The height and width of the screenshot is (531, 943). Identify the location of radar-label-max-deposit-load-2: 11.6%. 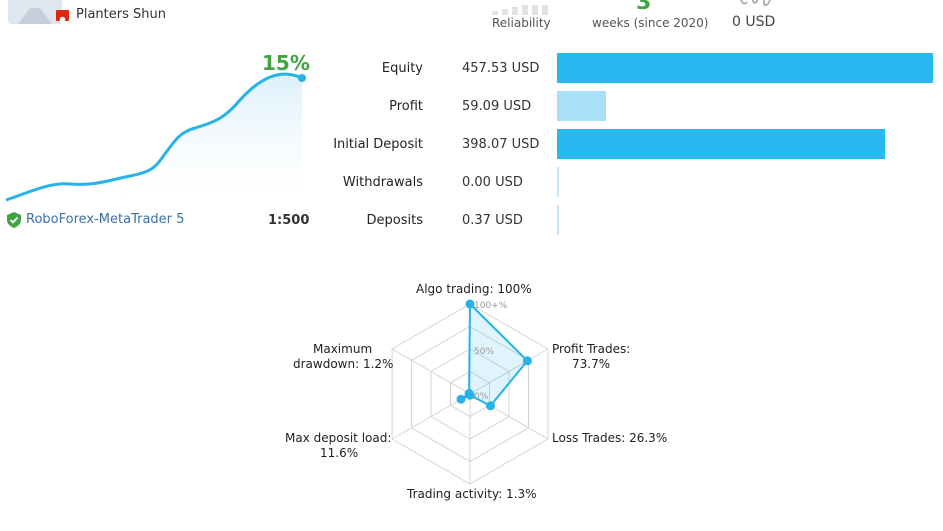
(339, 453).